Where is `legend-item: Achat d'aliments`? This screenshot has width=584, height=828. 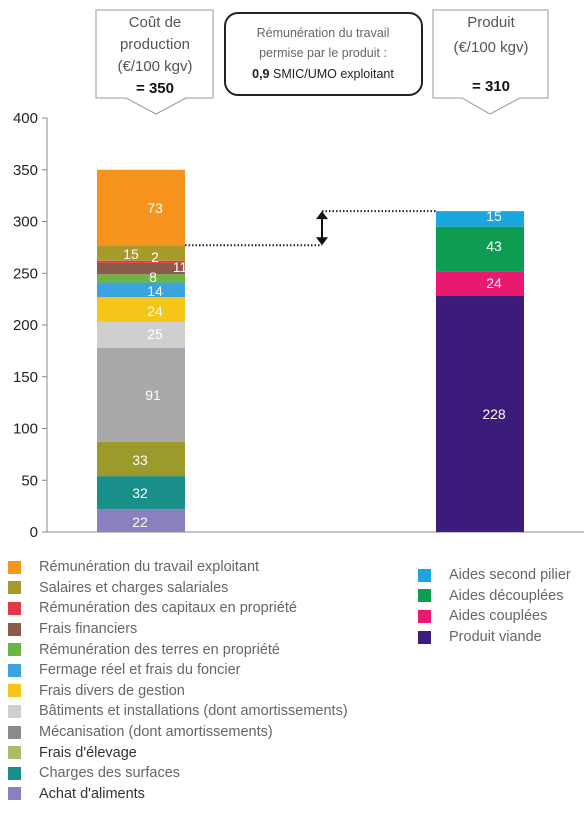 legend-item: Achat d'aliments is located at coordinates (178, 794).